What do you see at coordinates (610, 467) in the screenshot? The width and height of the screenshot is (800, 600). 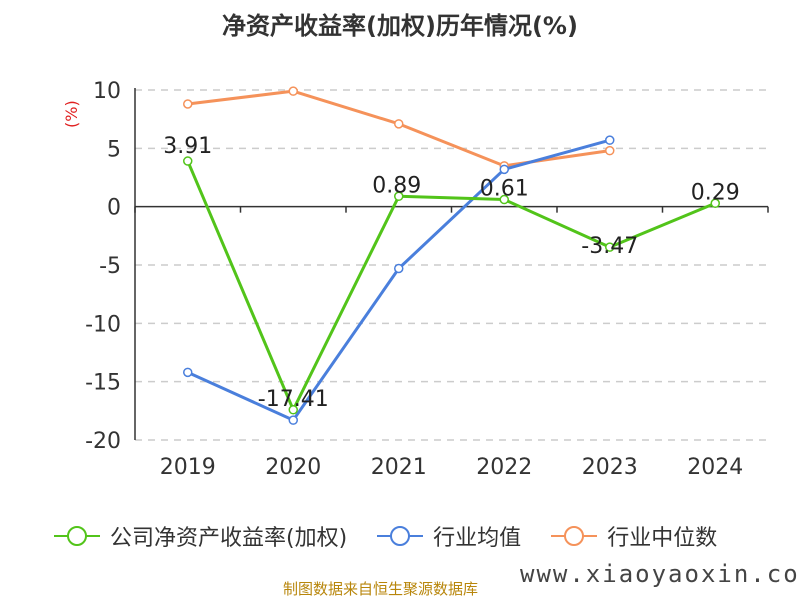 I see `x-tick-label: 2023` at bounding box center [610, 467].